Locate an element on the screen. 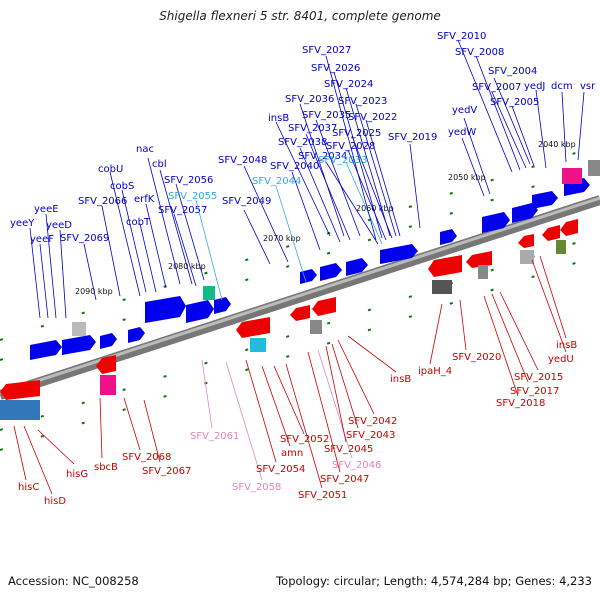  forward-gene-label: cbl is located at coordinates (172, 222).